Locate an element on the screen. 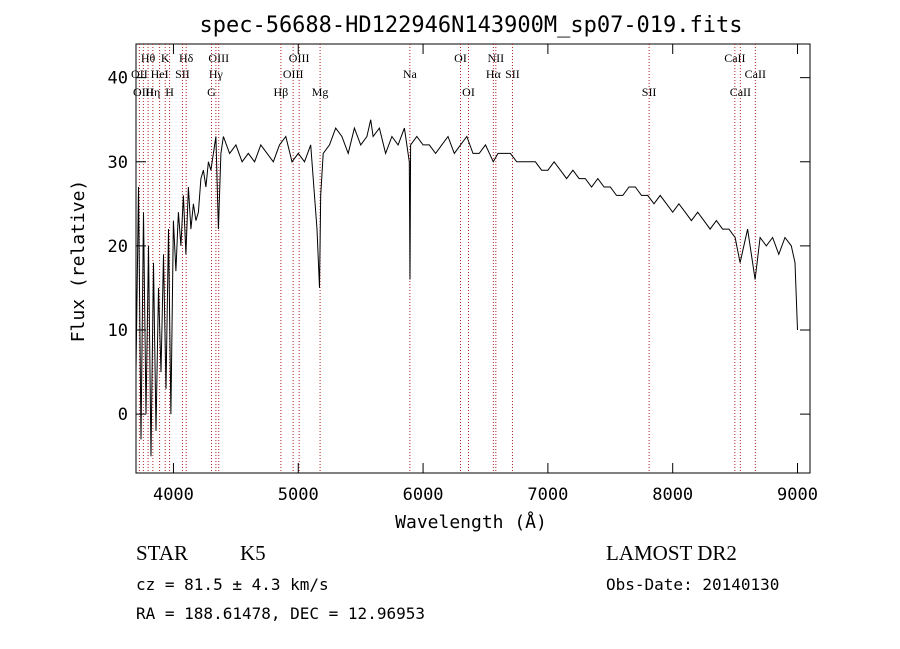 The height and width of the screenshot is (649, 900). obs-date-text: Obs-Date: 20140130 is located at coordinates (692, 584).